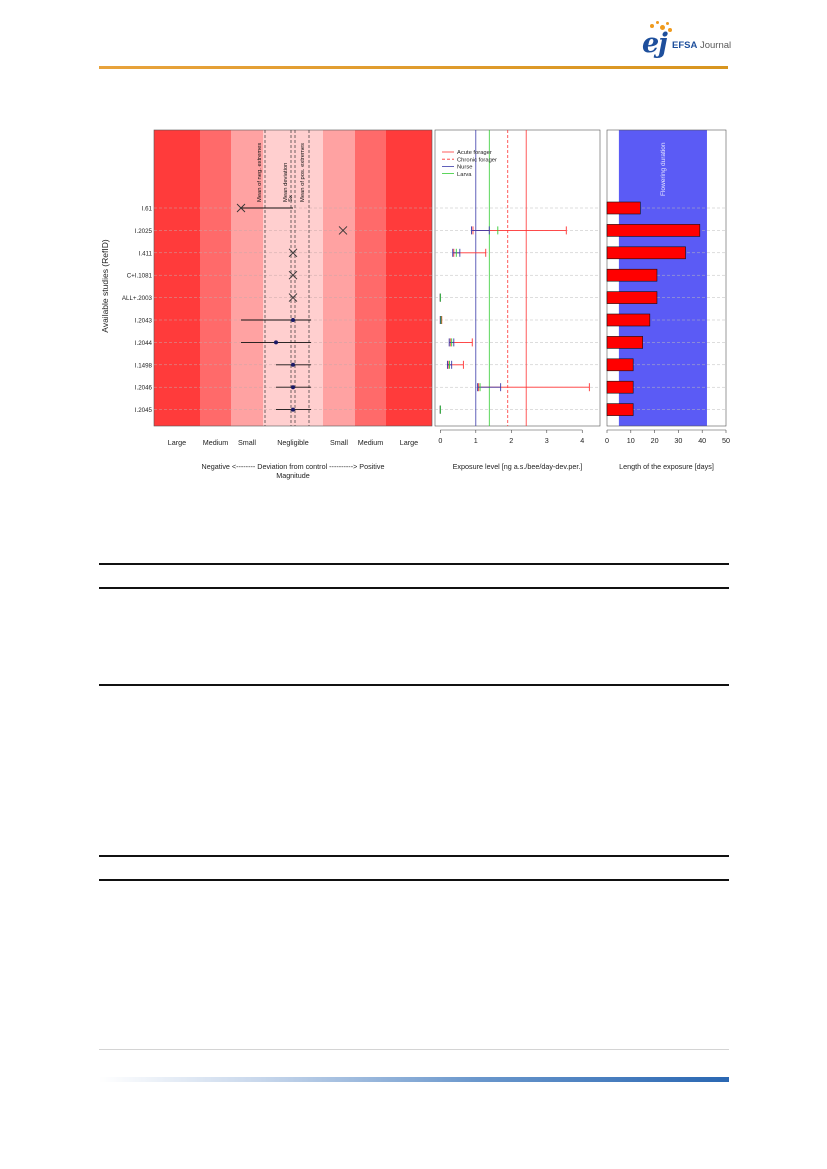 This screenshot has width=827, height=1169. I want to click on deviation-frame, so click(293, 278).